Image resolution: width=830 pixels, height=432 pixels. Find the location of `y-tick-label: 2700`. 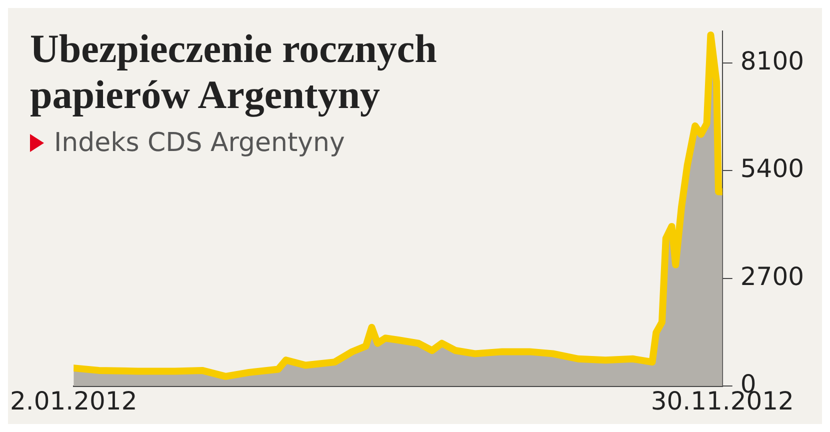

y-tick-label: 2700 is located at coordinates (772, 276).